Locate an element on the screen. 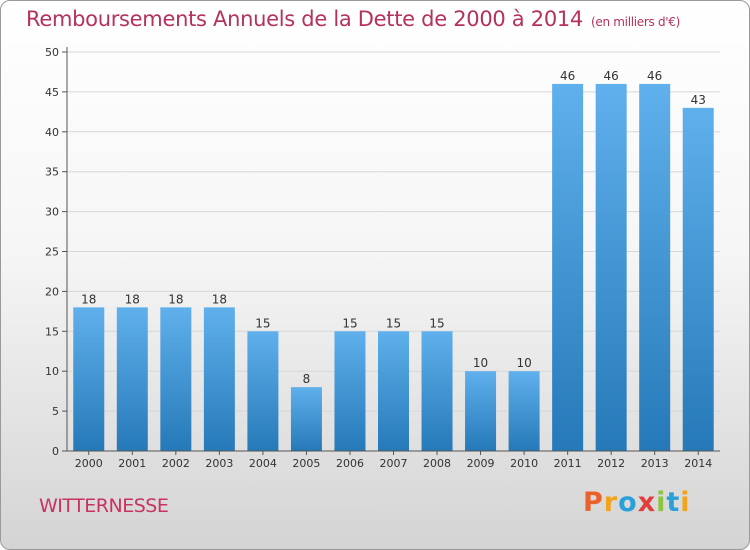  logo-letter: t is located at coordinates (673, 502).